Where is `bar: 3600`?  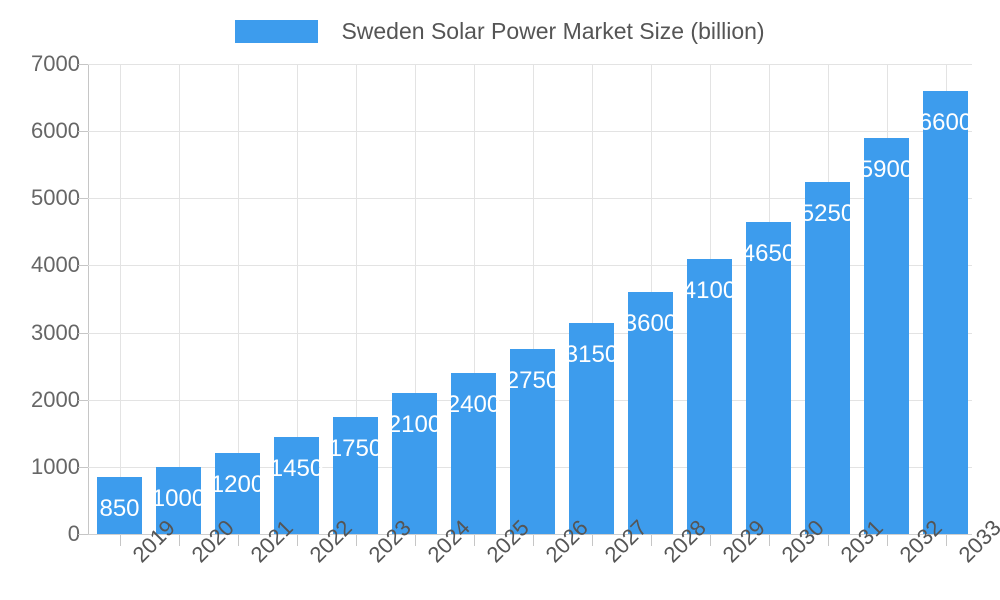 bar: 3600 is located at coordinates (650, 413).